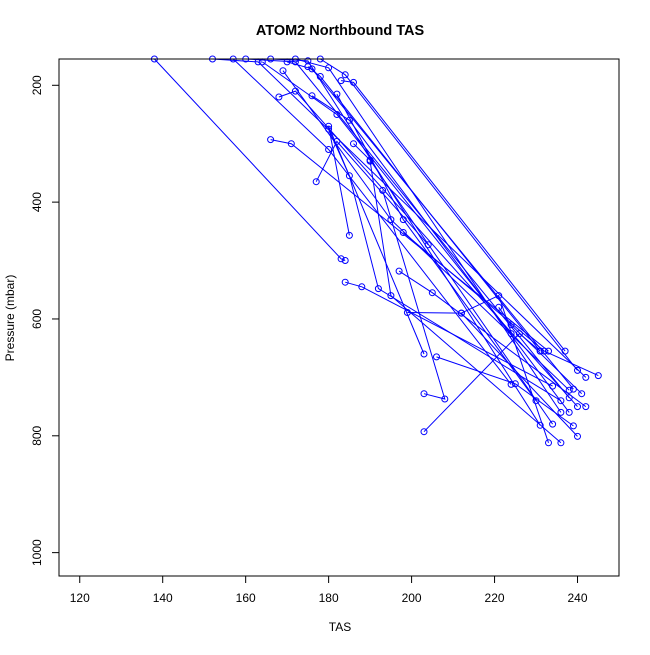 Image resolution: width=650 pixels, height=655 pixels. Describe the element at coordinates (37, 552) in the screenshot. I see `y-tick-label: 1000` at that location.